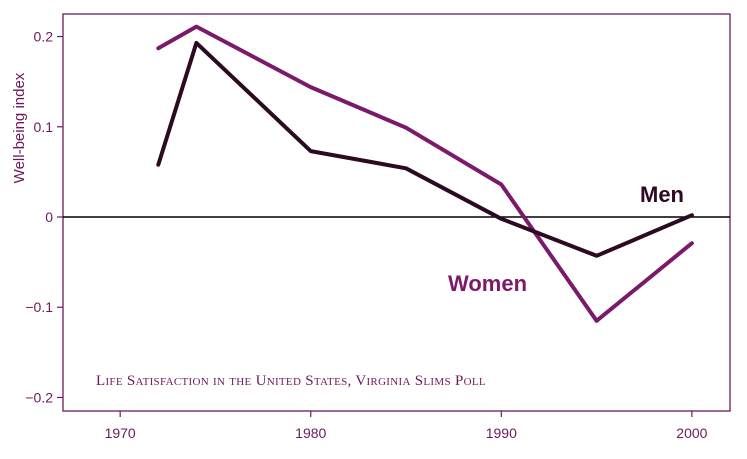  Describe the element at coordinates (44, 37) in the screenshot. I see `y-tick-label: 0.2` at that location.